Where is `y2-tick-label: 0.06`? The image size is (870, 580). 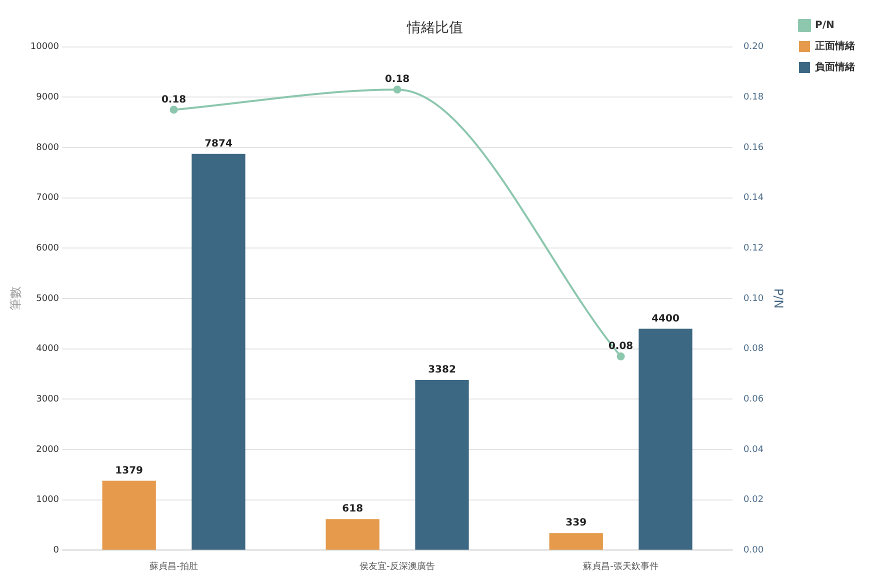
y2-tick-label: 0.06 is located at coordinates (754, 399).